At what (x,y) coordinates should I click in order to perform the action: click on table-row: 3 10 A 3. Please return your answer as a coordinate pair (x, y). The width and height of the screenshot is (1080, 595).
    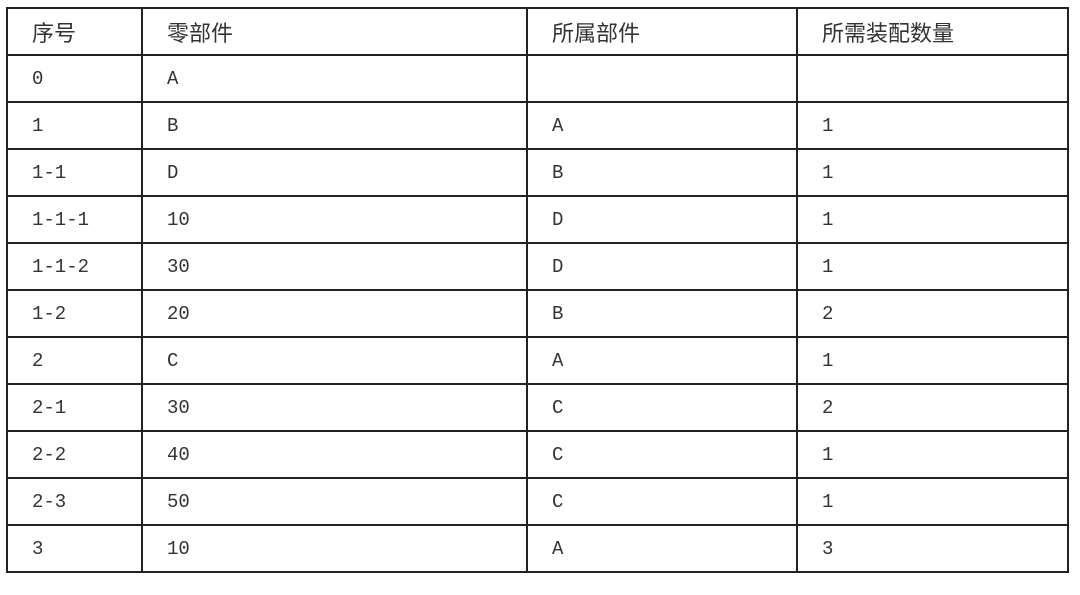
    Looking at the image, I should click on (537, 548).